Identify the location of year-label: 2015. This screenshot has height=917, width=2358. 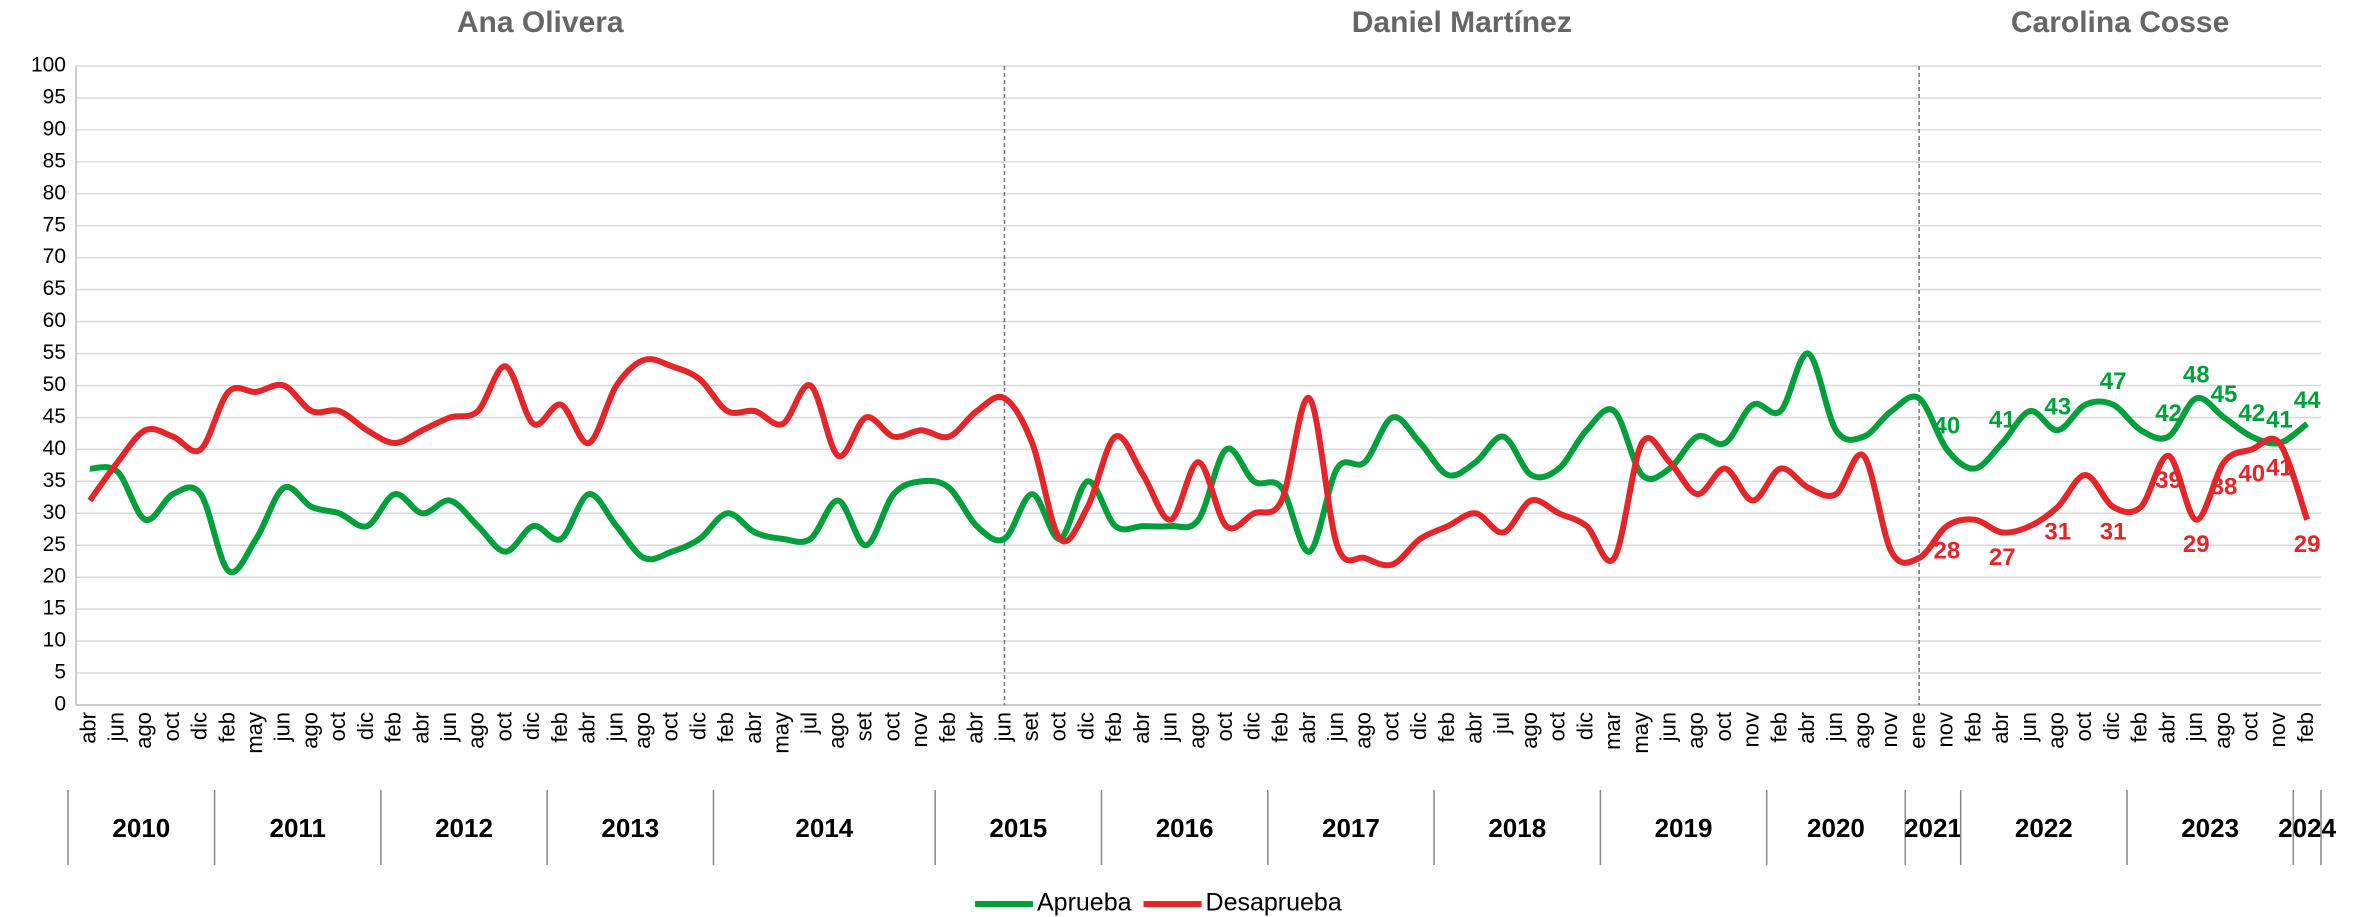
(1018, 828).